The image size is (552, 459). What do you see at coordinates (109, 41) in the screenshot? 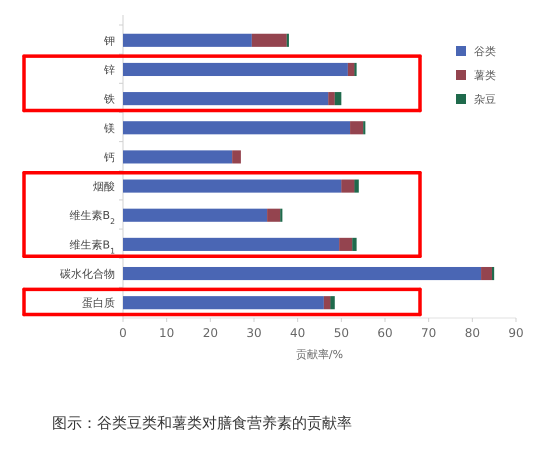
I see `y-tick-label: 钾` at bounding box center [109, 41].